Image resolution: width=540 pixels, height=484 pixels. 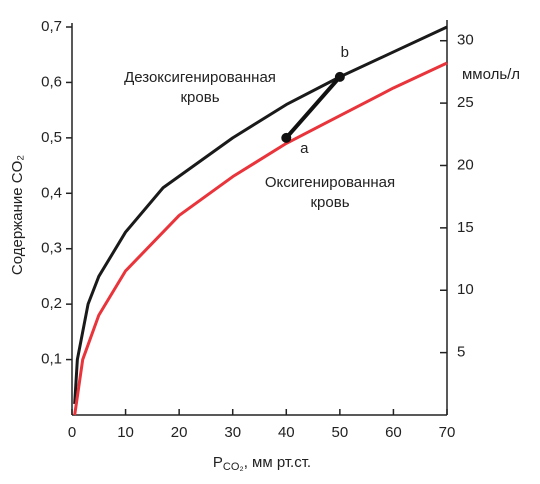 I want to click on y-tick-label: 0,2, so click(x=51, y=303).